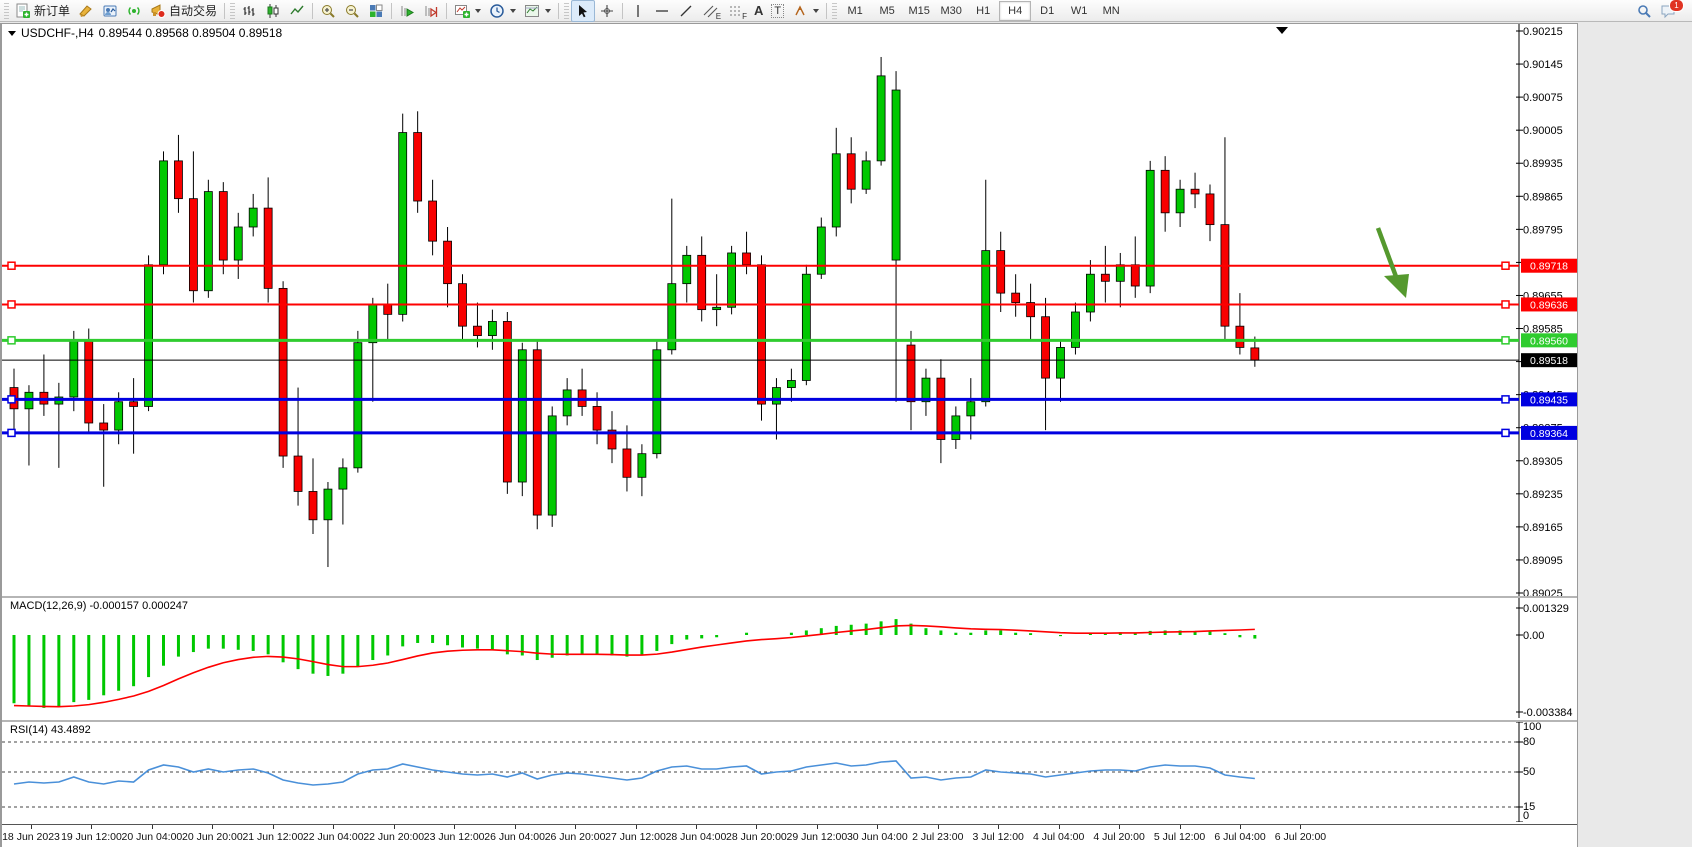  Describe the element at coordinates (376, 11) in the screenshot. I see `tile-windows-button` at that location.